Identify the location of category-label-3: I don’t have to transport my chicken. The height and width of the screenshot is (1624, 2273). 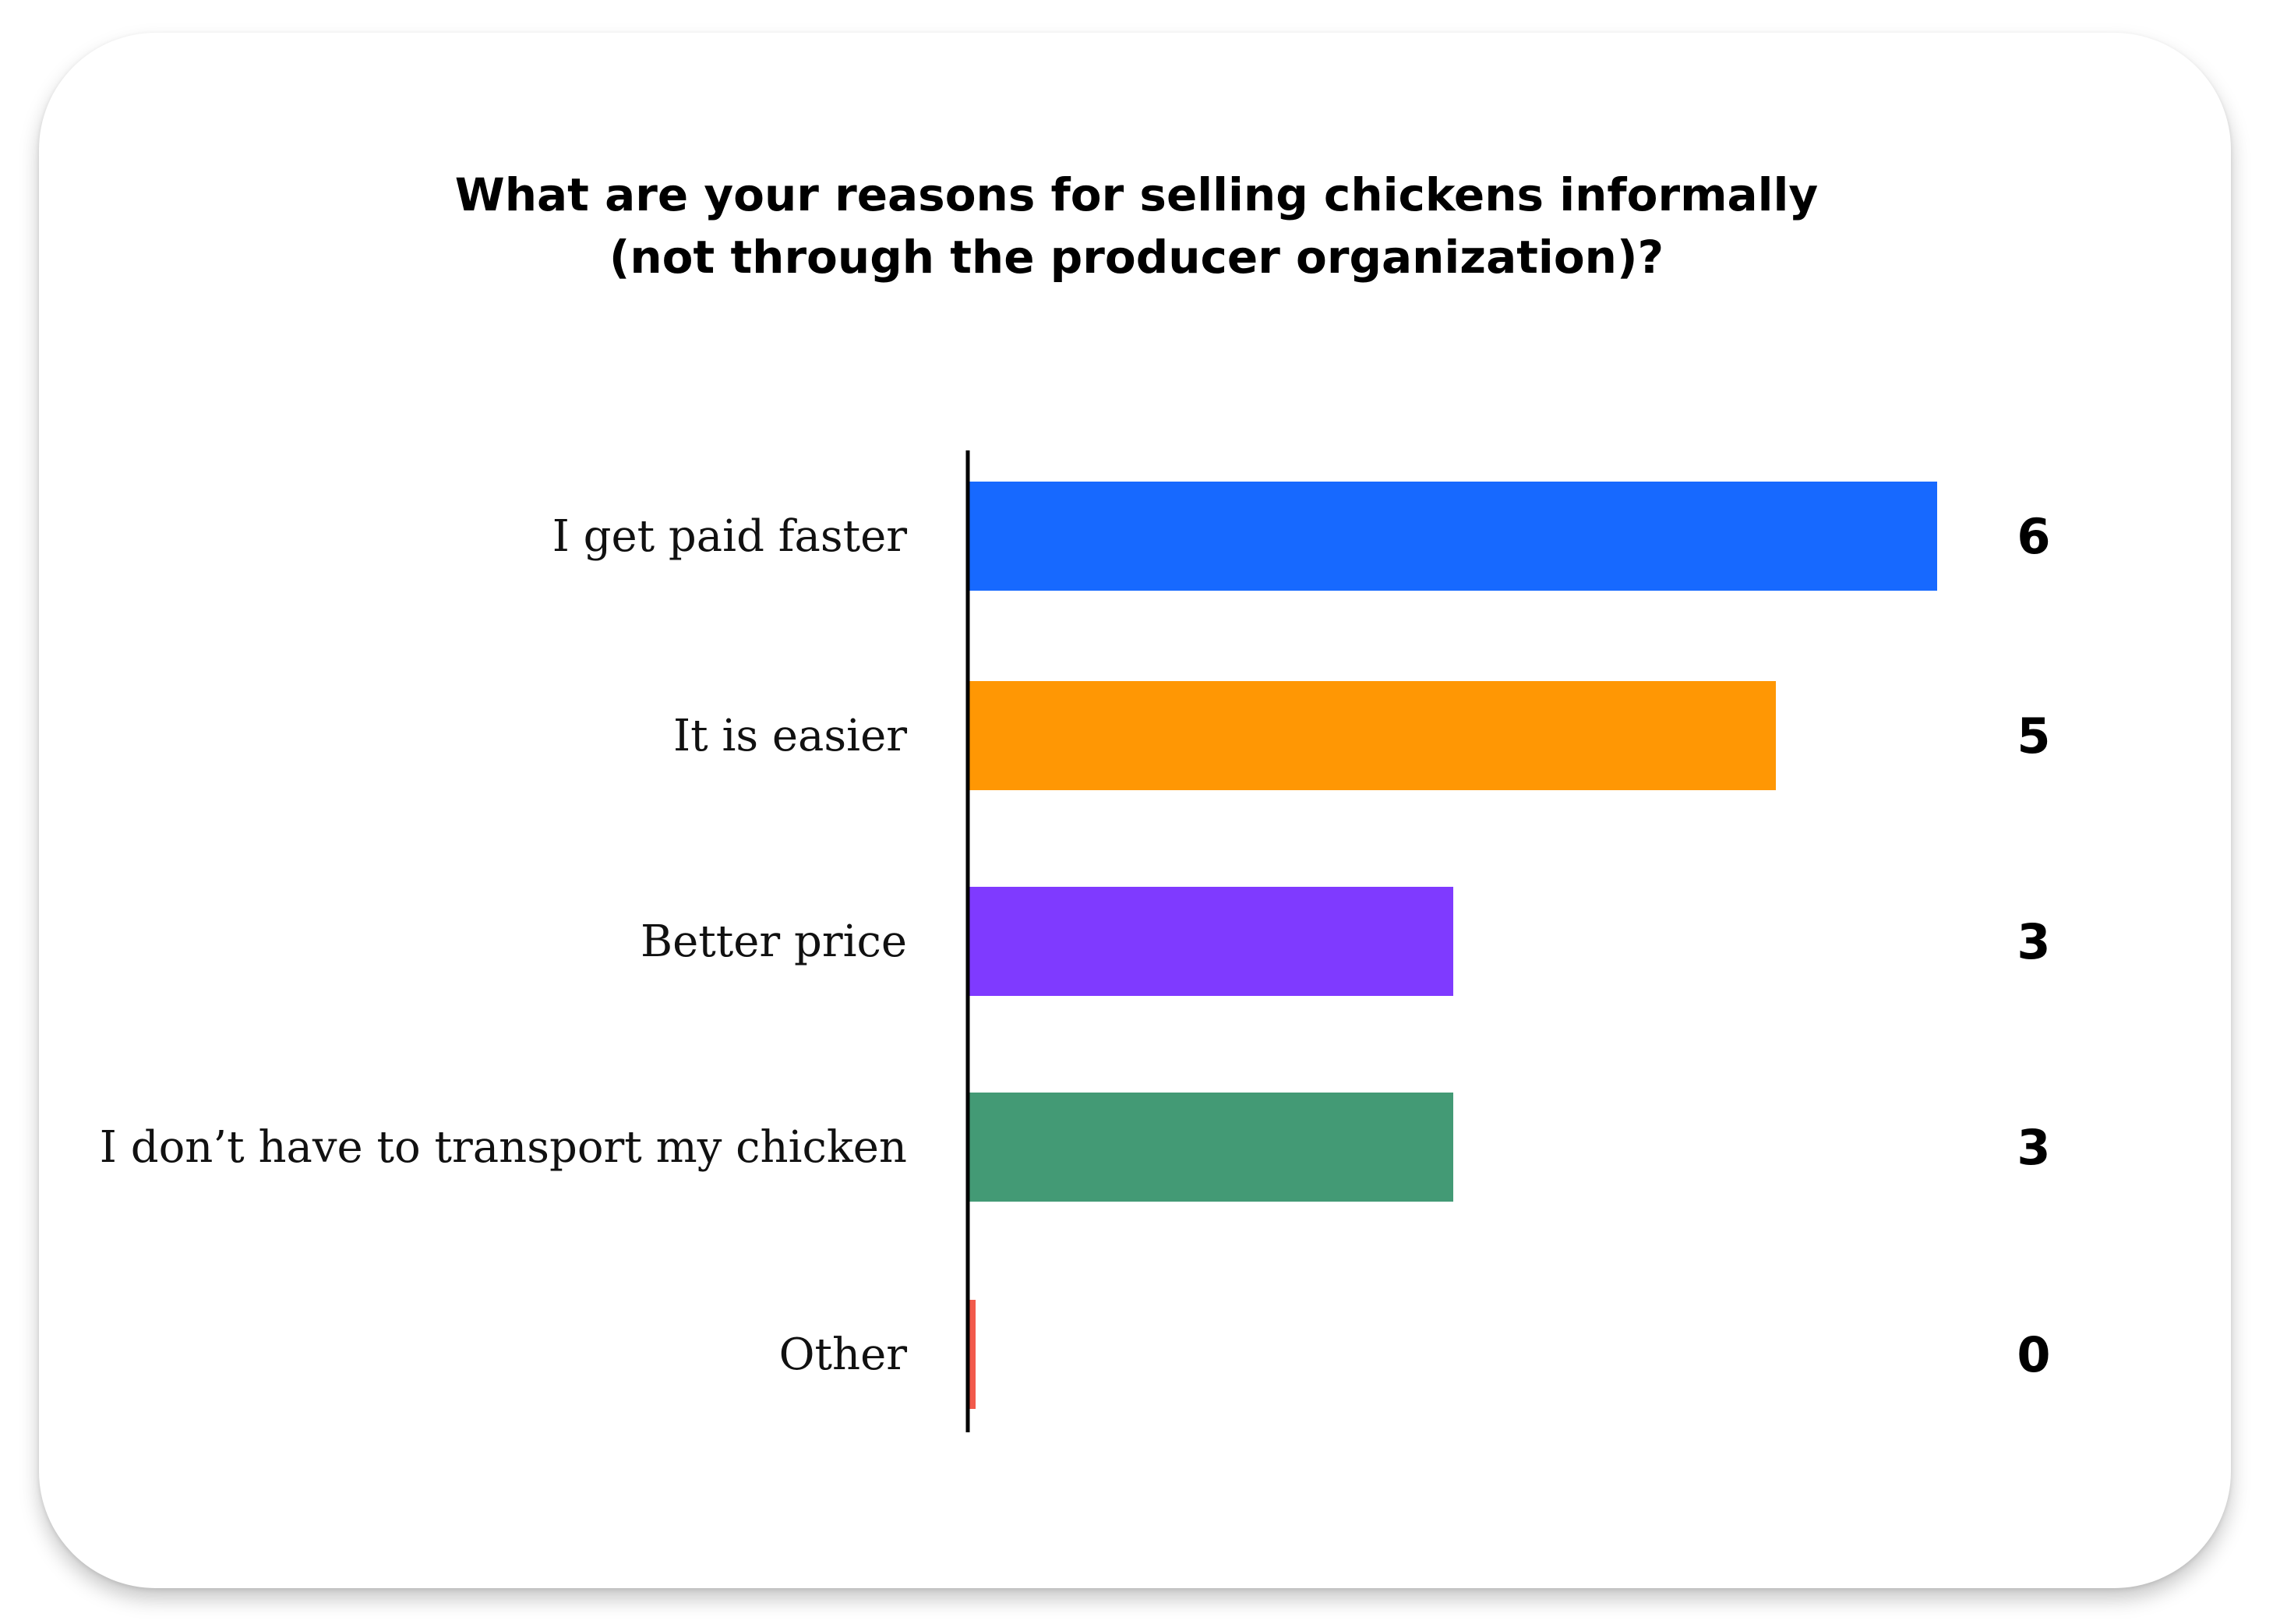
(503, 1147).